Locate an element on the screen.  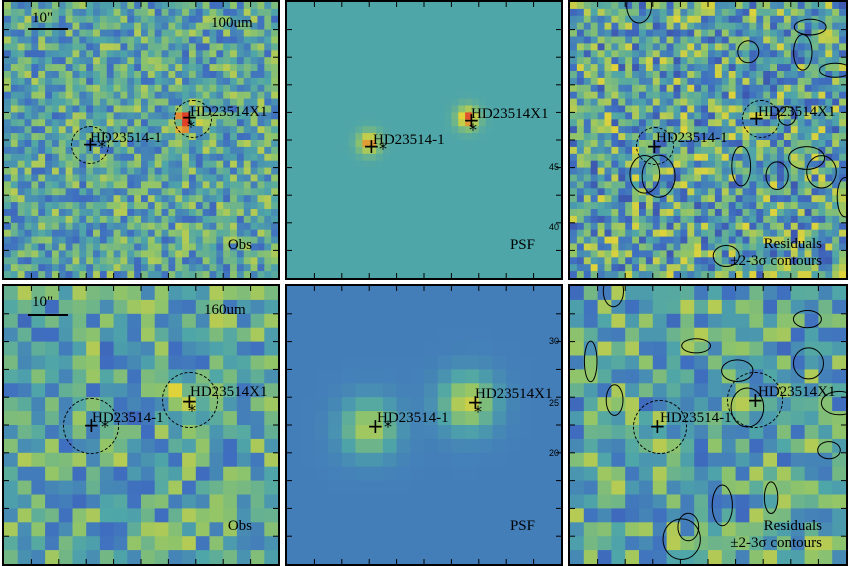
axis-tick: 40 is located at coordinates (553, 227).